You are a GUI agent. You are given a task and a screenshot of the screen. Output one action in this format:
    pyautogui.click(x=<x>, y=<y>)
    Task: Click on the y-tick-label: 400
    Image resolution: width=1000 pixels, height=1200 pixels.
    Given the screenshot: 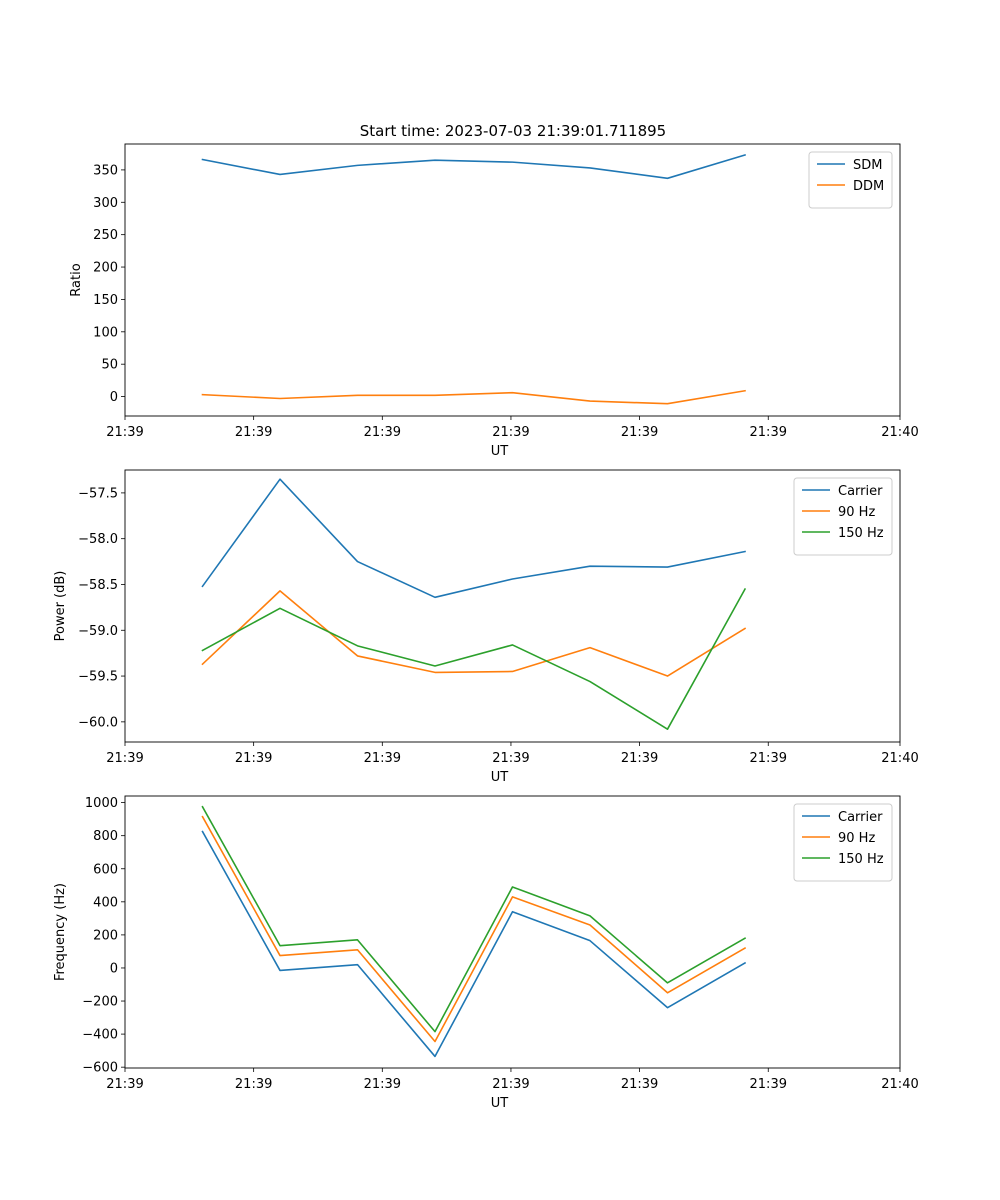 What is the action you would take?
    pyautogui.click(x=105, y=902)
    